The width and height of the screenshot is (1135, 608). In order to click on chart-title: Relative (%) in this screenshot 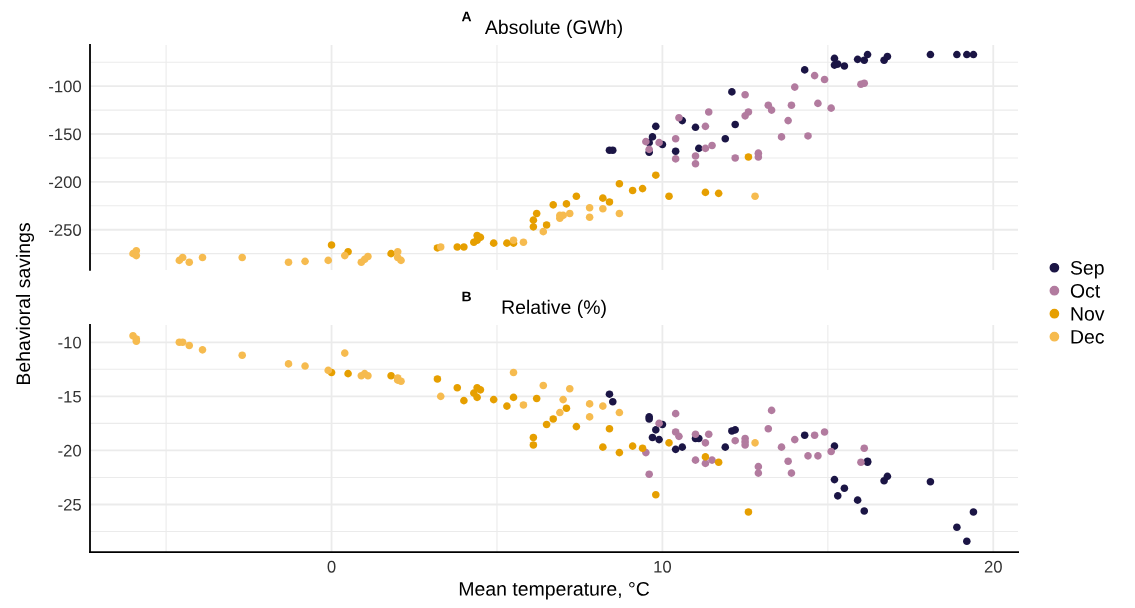, I will do `click(554, 308)`.